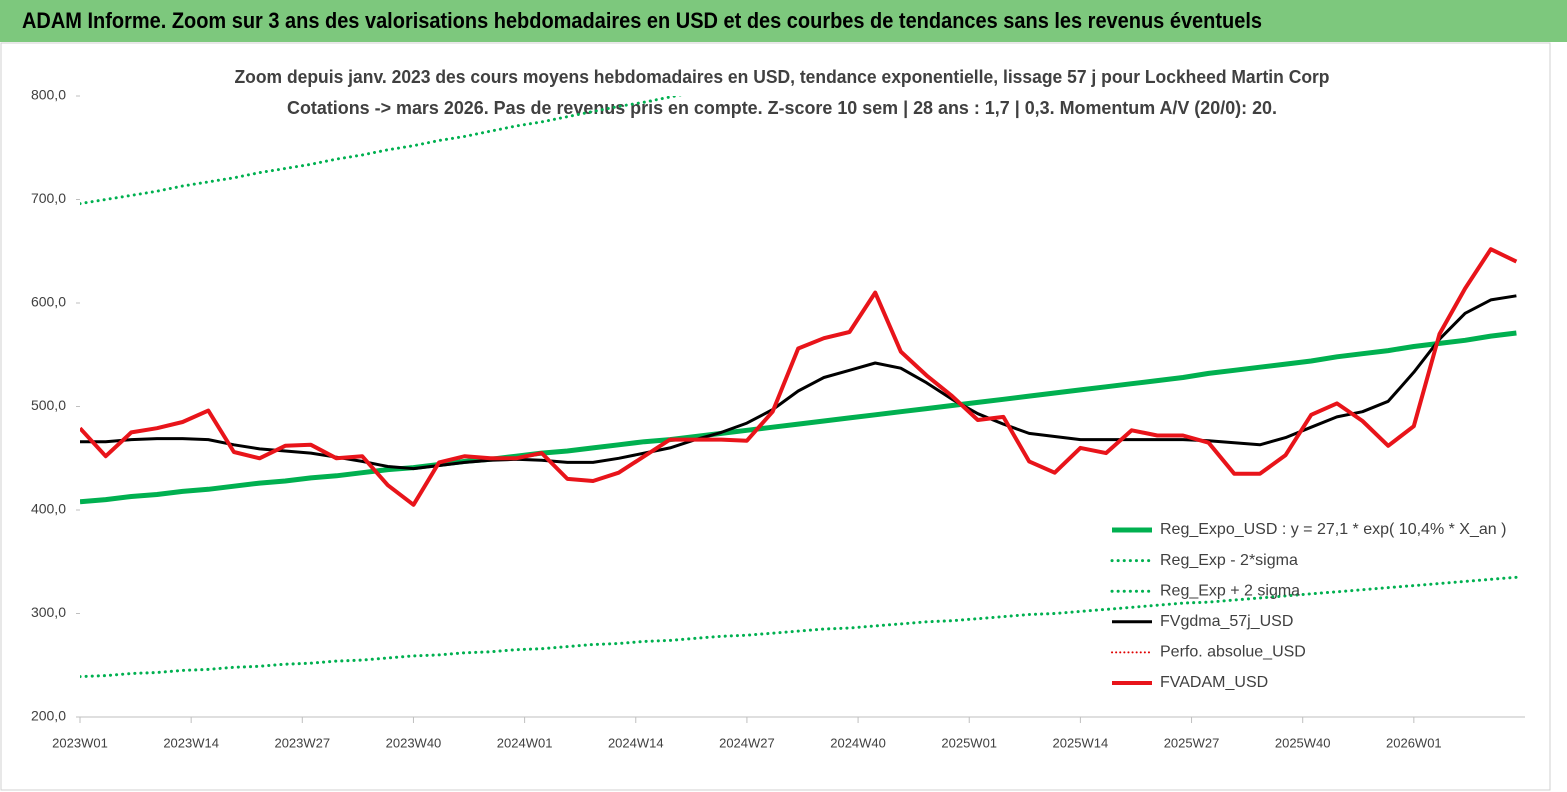 This screenshot has width=1567, height=792. Describe the element at coordinates (48, 198) in the screenshot. I see `y-tick-label: 700,0` at that location.